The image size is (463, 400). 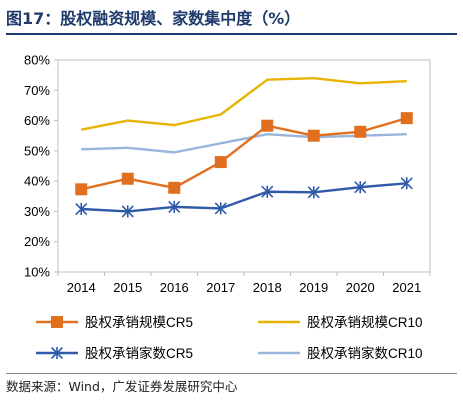 I want to click on y-tick-label: 80%, so click(x=37, y=60).